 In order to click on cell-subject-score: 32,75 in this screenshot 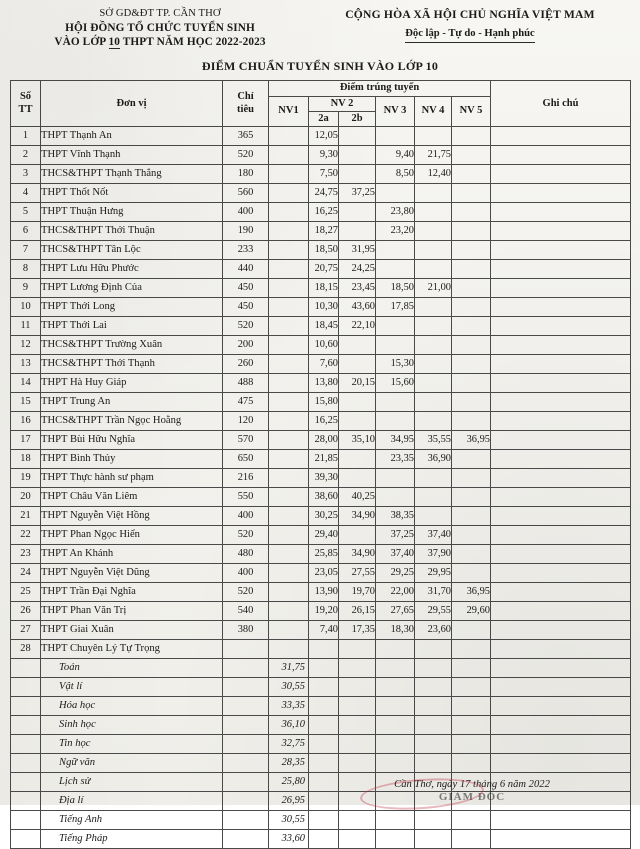, I will do `click(288, 743)`.